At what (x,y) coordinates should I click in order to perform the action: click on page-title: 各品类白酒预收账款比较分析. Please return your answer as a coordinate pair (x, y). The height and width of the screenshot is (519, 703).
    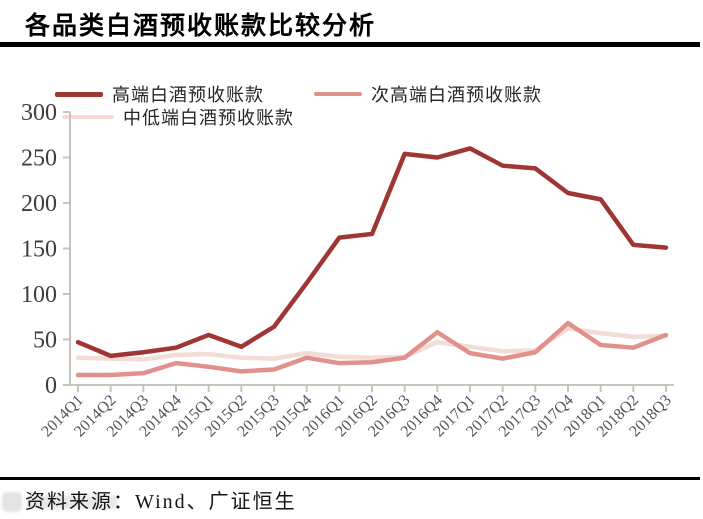
    Looking at the image, I should click on (201, 26).